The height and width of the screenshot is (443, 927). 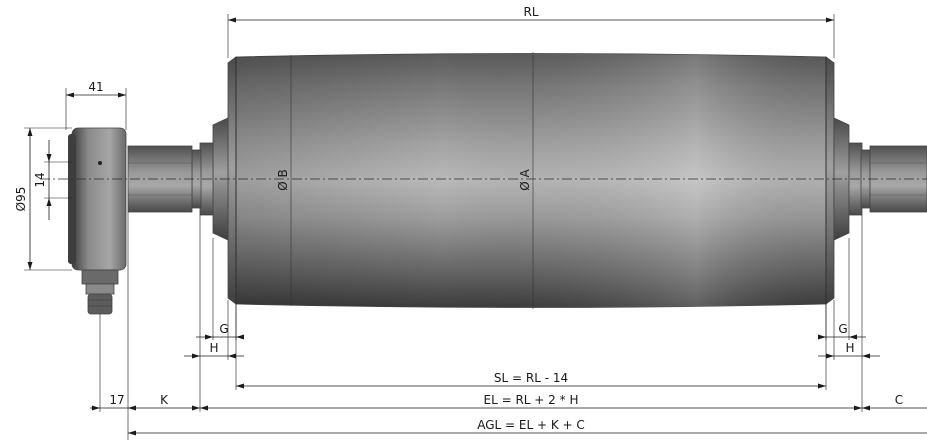 What do you see at coordinates (21, 199) in the screenshot?
I see `dim-95: Ø95` at bounding box center [21, 199].